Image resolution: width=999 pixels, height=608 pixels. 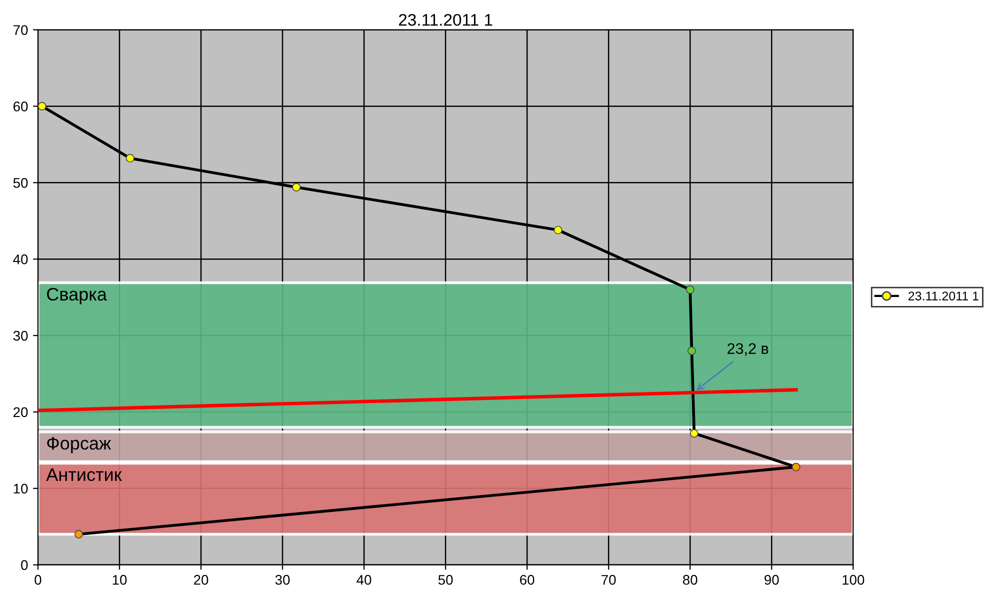 I want to click on band-label: Антистик, so click(x=84, y=475).